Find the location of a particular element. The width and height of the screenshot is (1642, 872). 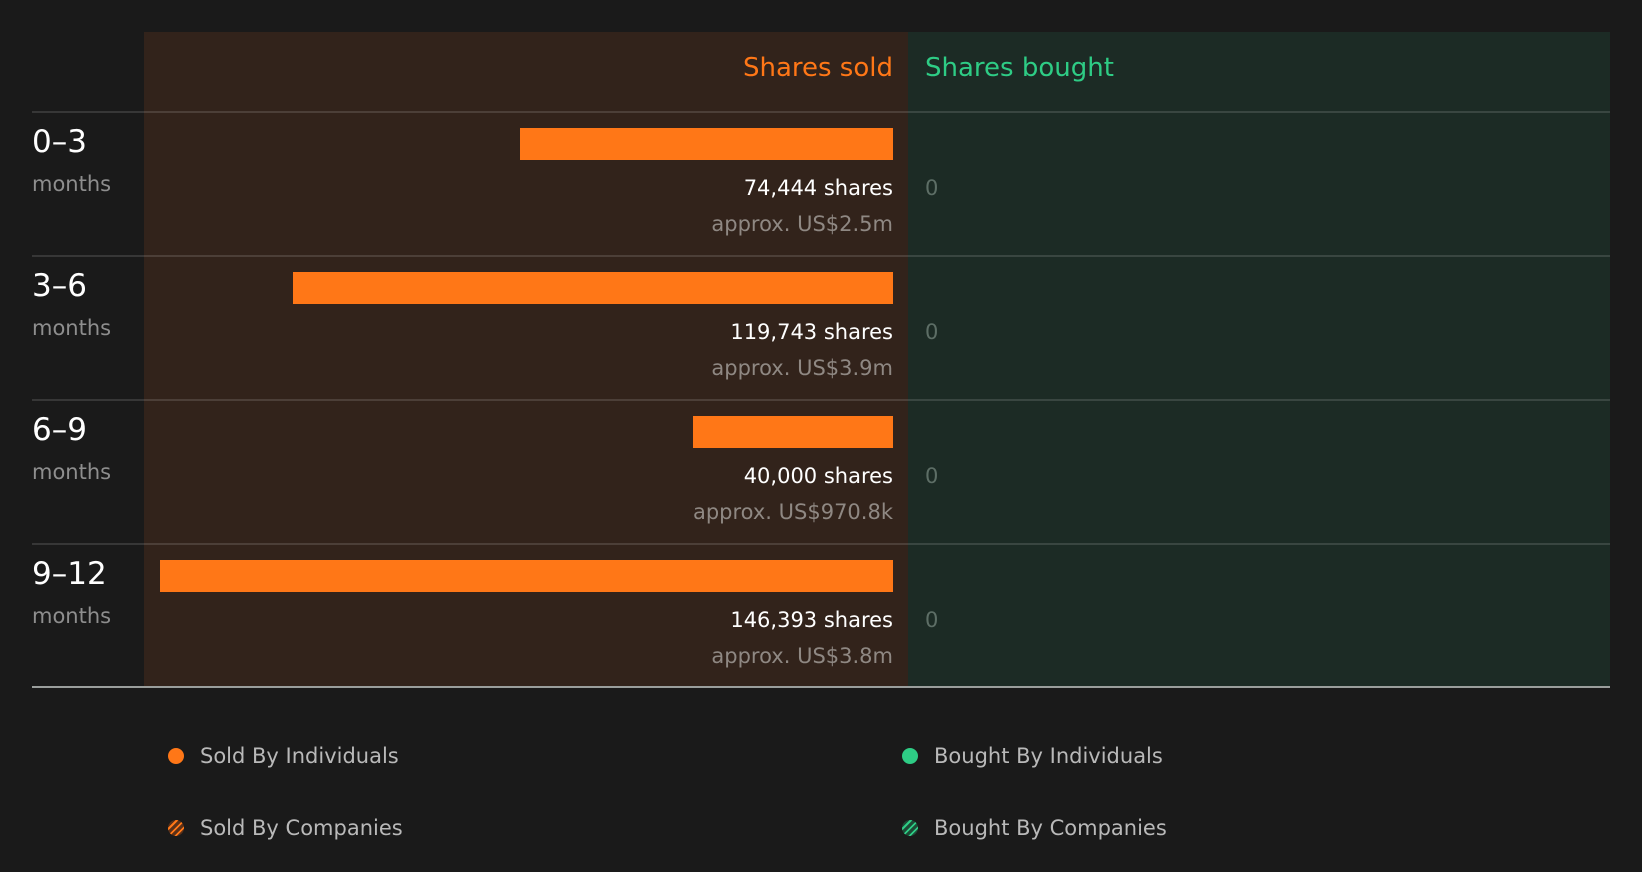

period-range-label: 9–12 is located at coordinates (69, 574).